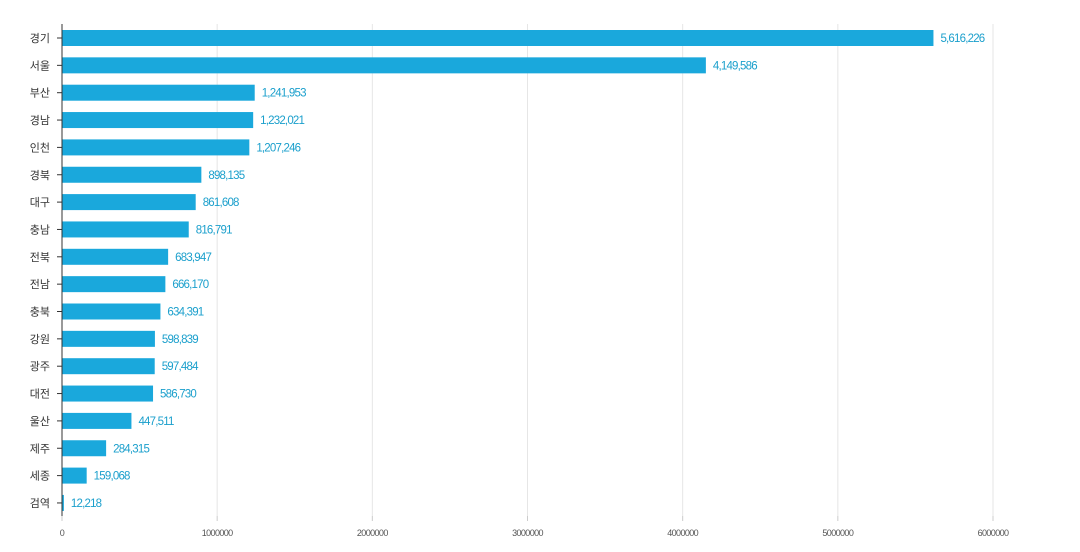 Image resolution: width=1080 pixels, height=552 pixels. What do you see at coordinates (221, 203) in the screenshot?
I see `data-label: 861,608` at bounding box center [221, 203].